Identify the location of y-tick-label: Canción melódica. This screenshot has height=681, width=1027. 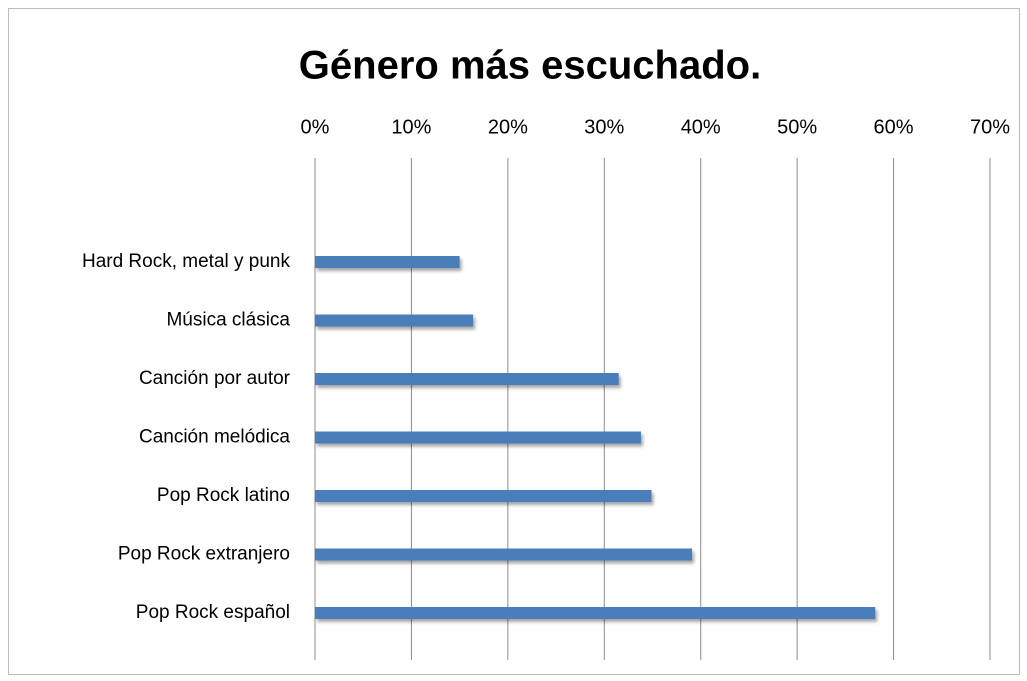
(214, 437).